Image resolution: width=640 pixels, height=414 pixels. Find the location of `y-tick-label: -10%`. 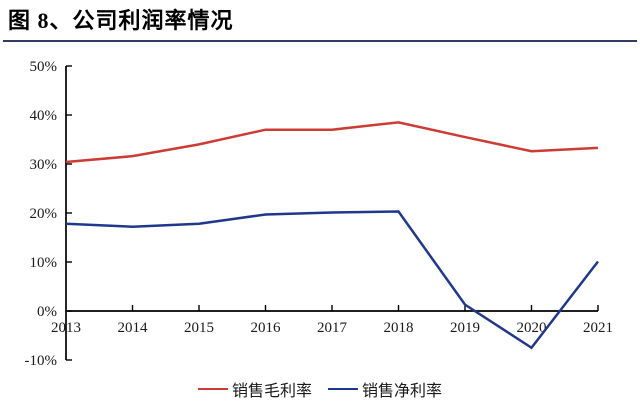

y-tick-label: -10% is located at coordinates (41, 361).